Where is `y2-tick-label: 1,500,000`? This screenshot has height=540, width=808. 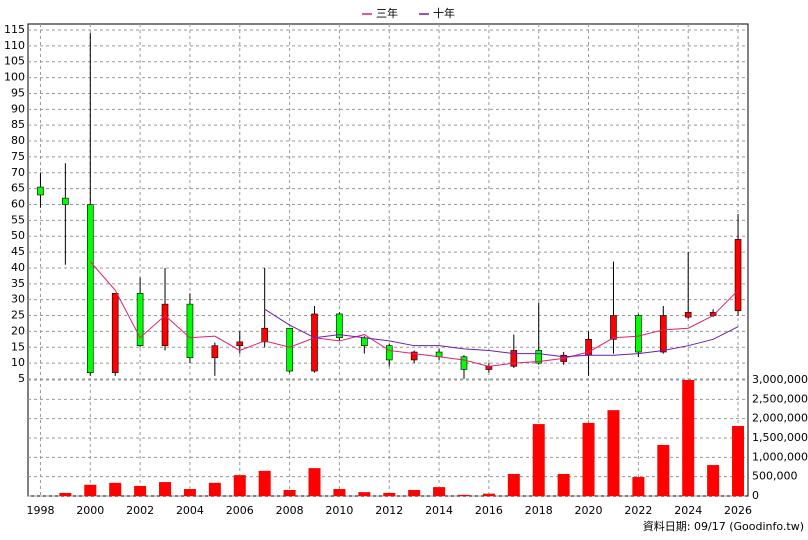 y2-tick-label: 1,500,000 is located at coordinates (780, 437).